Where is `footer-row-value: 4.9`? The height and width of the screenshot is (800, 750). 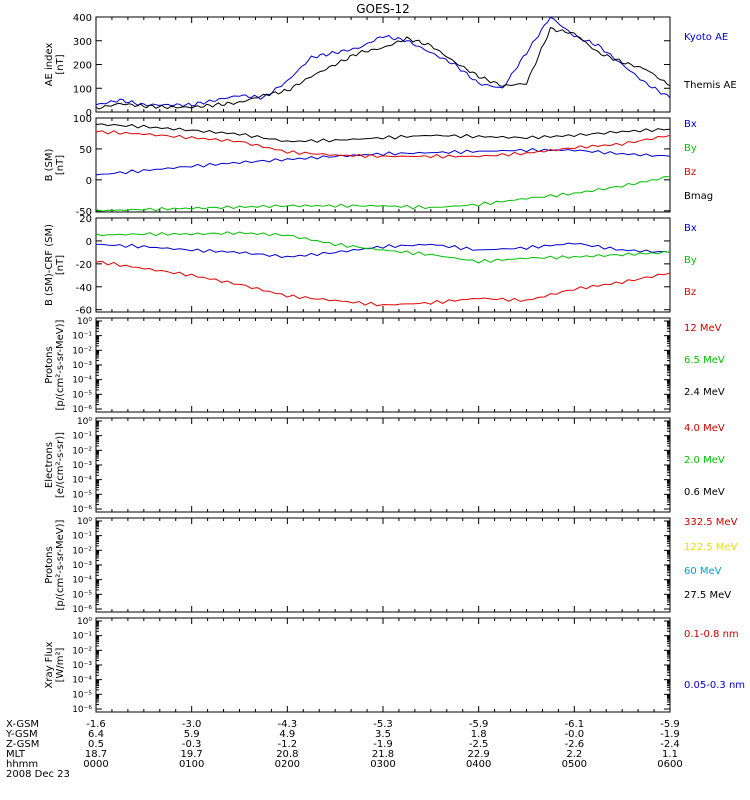
footer-row-value: 4.9 is located at coordinates (287, 734).